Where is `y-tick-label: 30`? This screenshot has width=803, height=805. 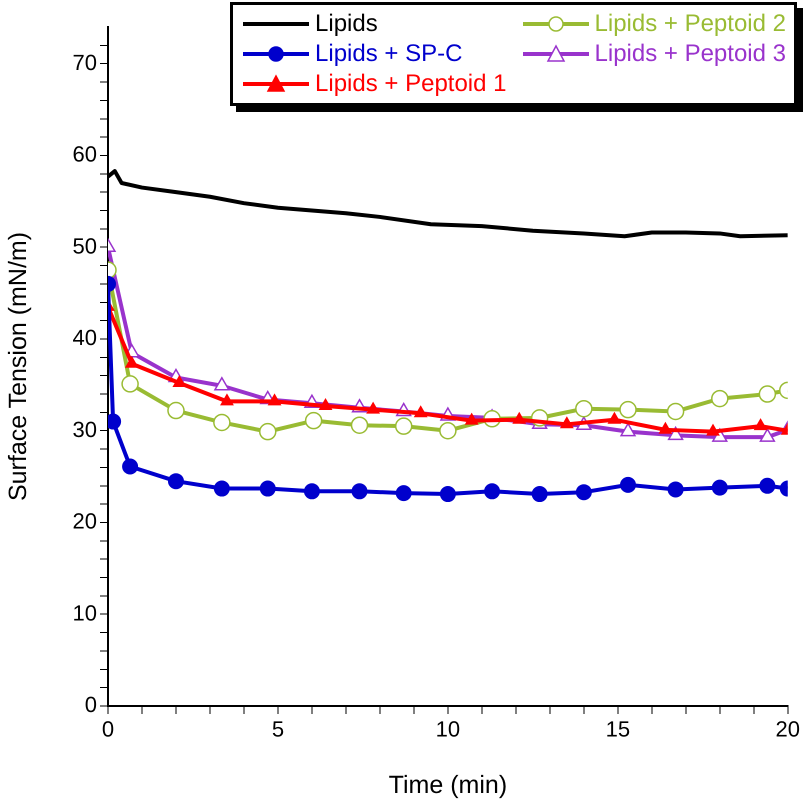
y-tick-label: 30 is located at coordinates (84, 429).